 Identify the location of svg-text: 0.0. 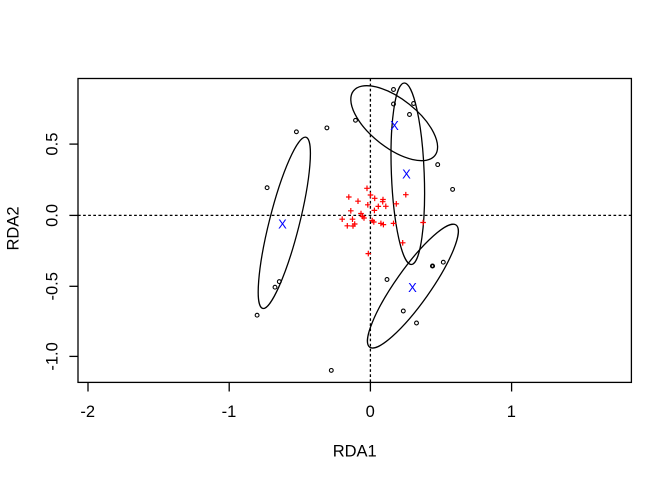
(53, 215).